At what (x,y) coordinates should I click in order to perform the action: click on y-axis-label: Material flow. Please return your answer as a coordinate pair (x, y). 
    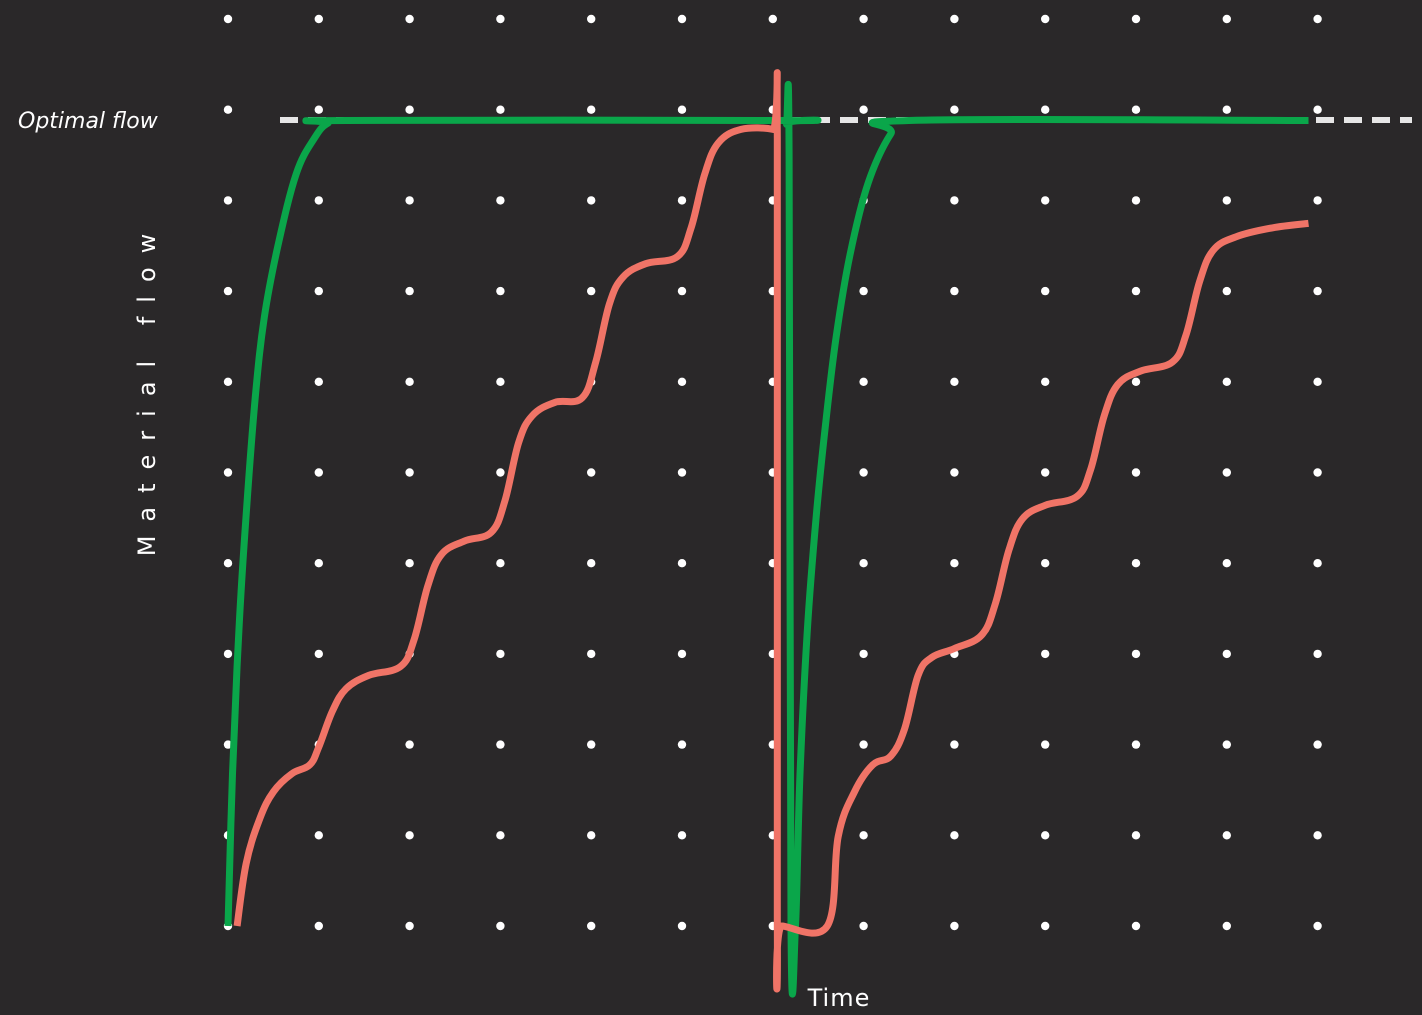
    Looking at the image, I should click on (147, 388).